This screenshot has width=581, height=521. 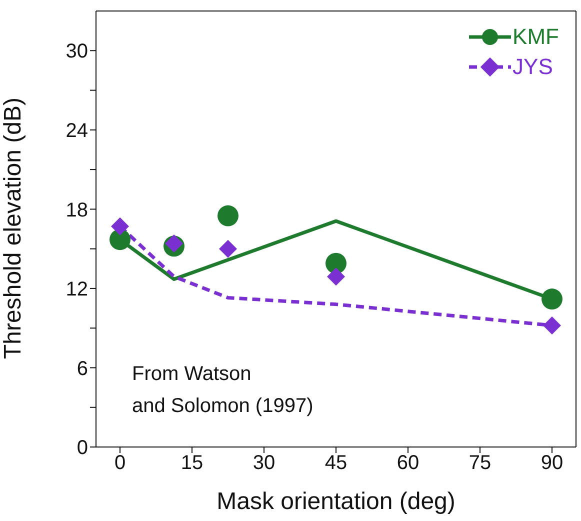 What do you see at coordinates (77, 131) in the screenshot?
I see `y-tick-label: 24` at bounding box center [77, 131].